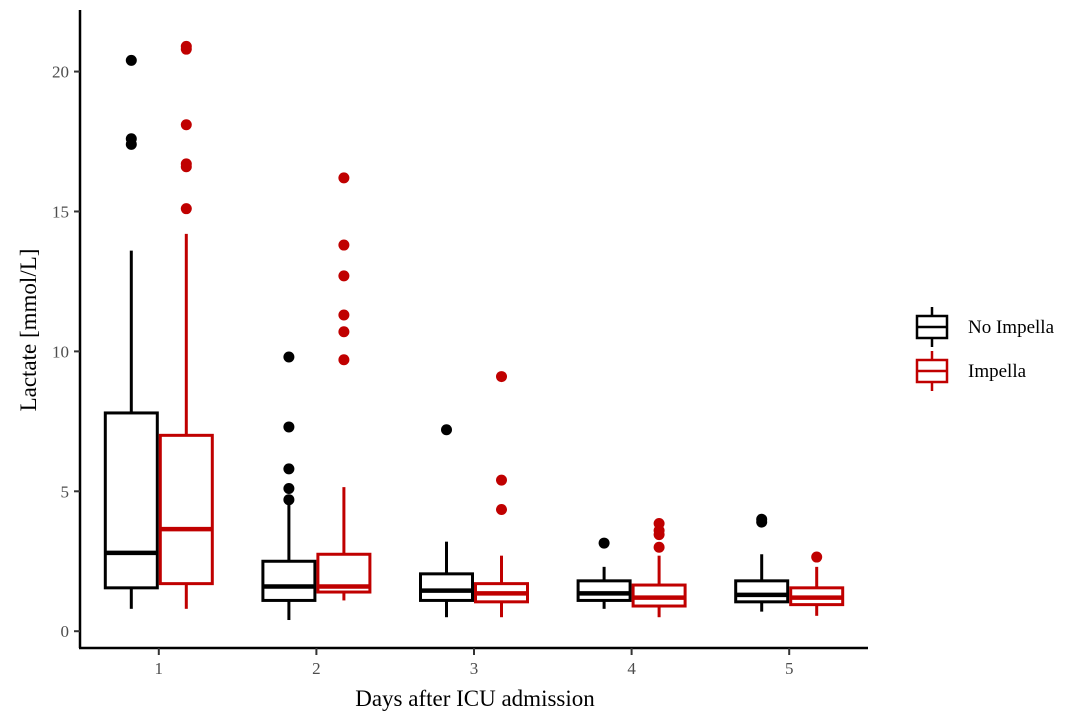 This screenshot has height=716, width=1078. I want to click on x-axis-ticks: 1 2 3 4 5, so click(474, 663).